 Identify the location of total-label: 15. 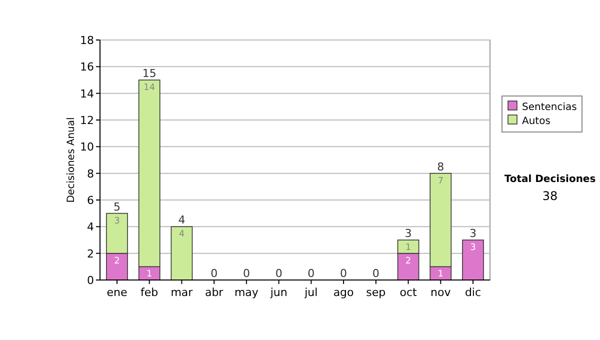
(149, 73).